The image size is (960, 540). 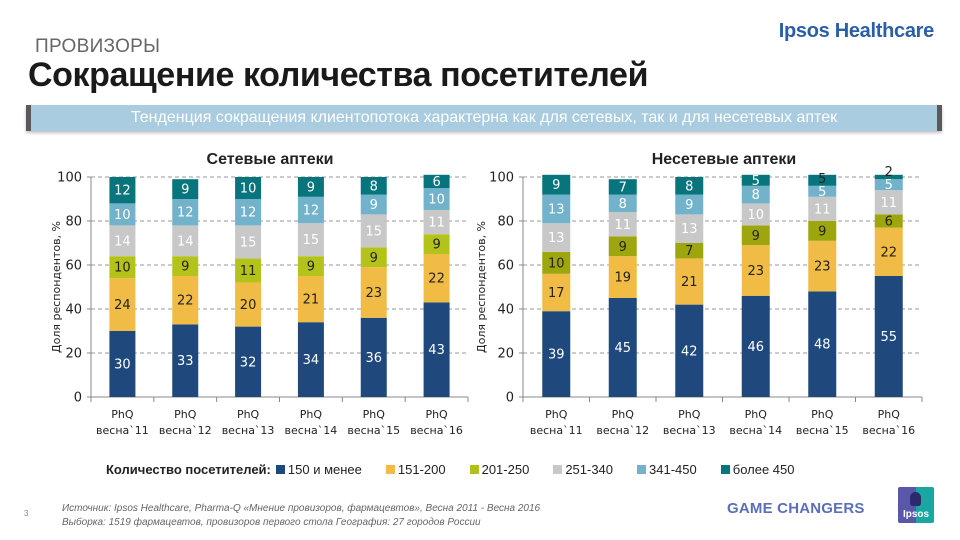 What do you see at coordinates (889, 172) in the screenshot?
I see `data-label: 2` at bounding box center [889, 172].